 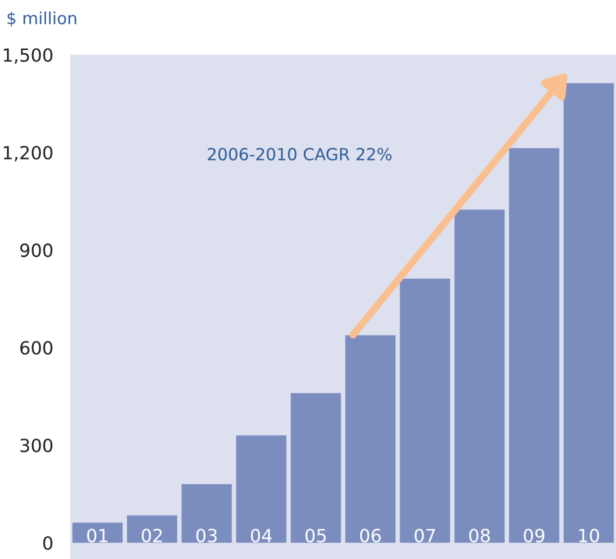 What do you see at coordinates (28, 154) in the screenshot?
I see `y-tick-label: 1,200` at bounding box center [28, 154].